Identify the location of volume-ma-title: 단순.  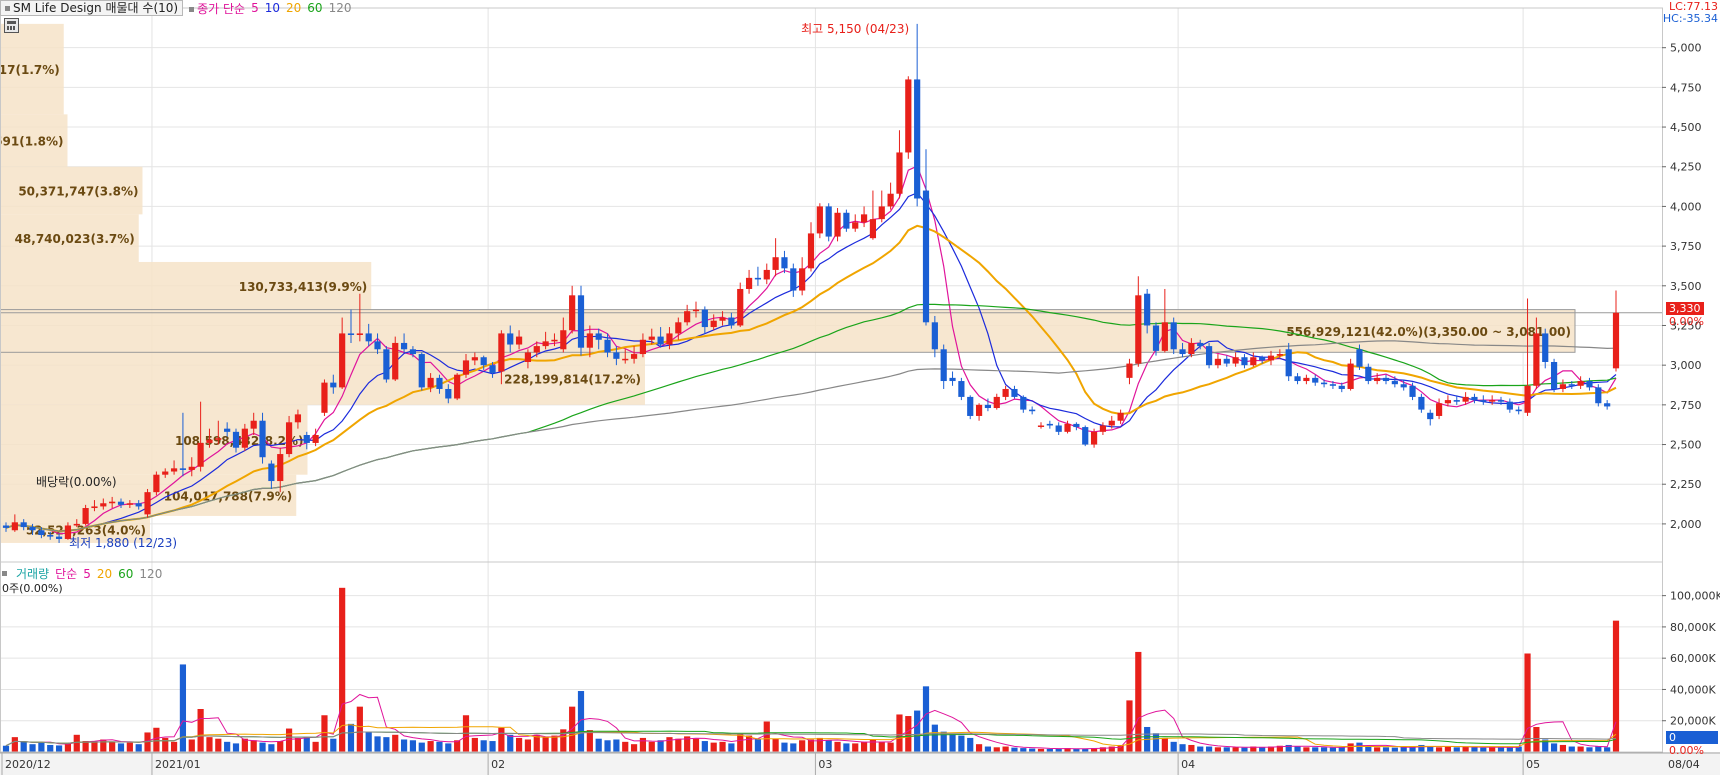
(66, 574).